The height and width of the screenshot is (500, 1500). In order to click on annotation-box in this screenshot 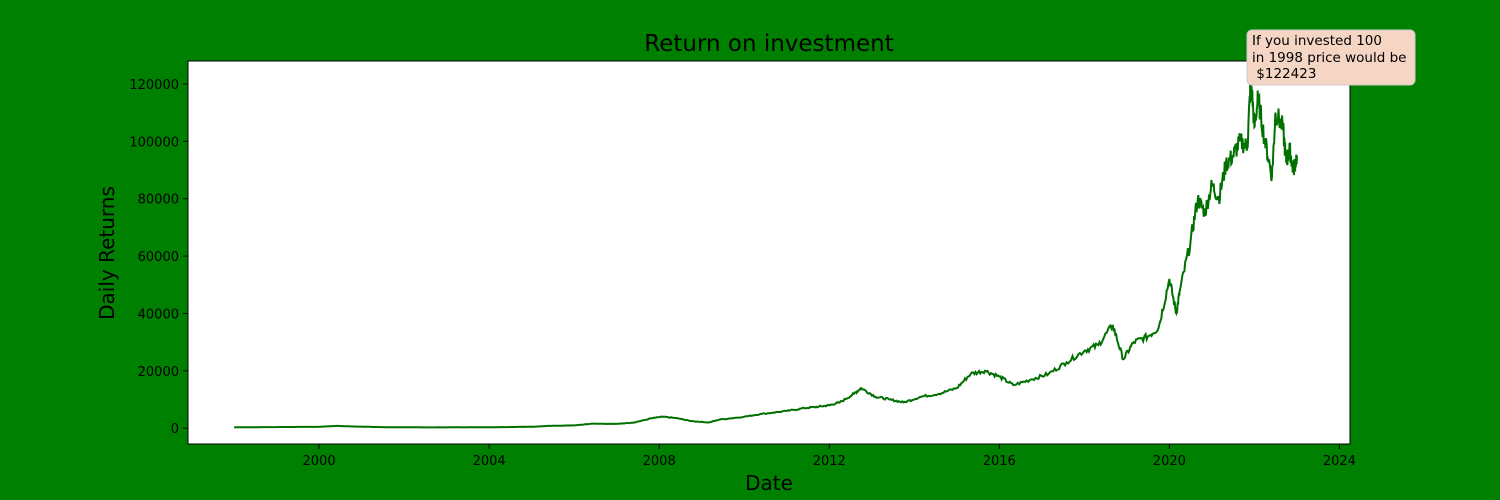, I will do `click(1331, 57)`.